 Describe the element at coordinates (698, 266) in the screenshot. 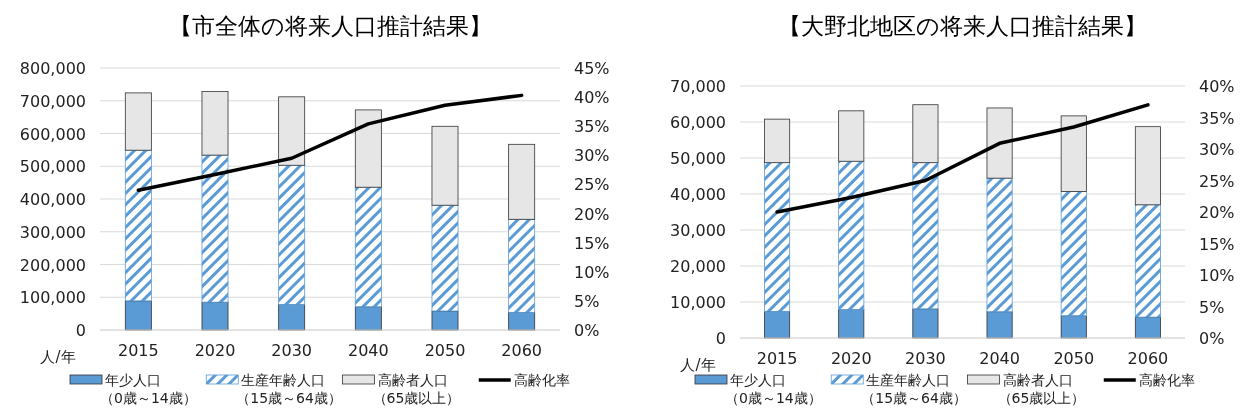

I see `y-tick-label: 20,000` at that location.